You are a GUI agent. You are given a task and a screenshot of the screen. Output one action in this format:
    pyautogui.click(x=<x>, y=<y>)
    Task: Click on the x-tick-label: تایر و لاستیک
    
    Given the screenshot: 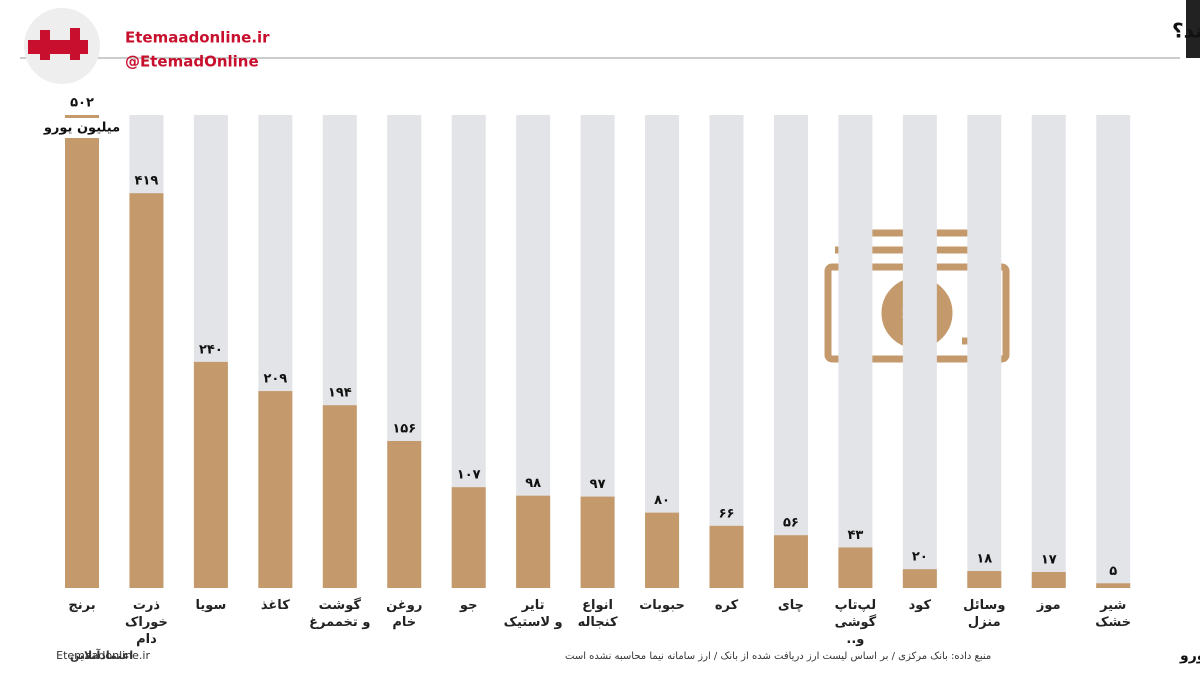 What is the action you would take?
    pyautogui.click(x=533, y=614)
    